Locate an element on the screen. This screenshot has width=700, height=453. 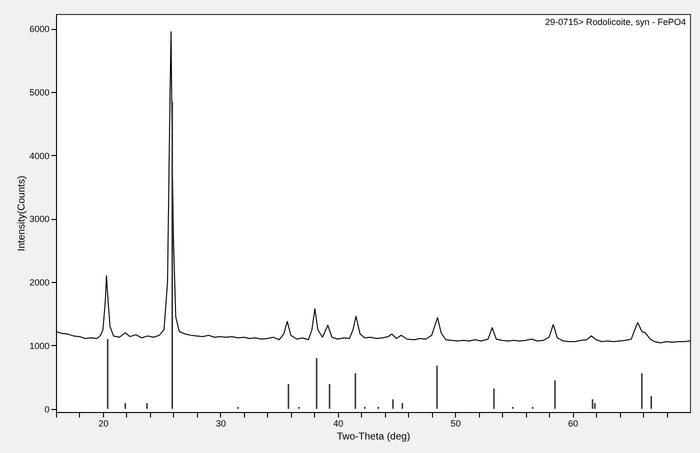
y-tick-label: 0 is located at coordinates (47, 409).